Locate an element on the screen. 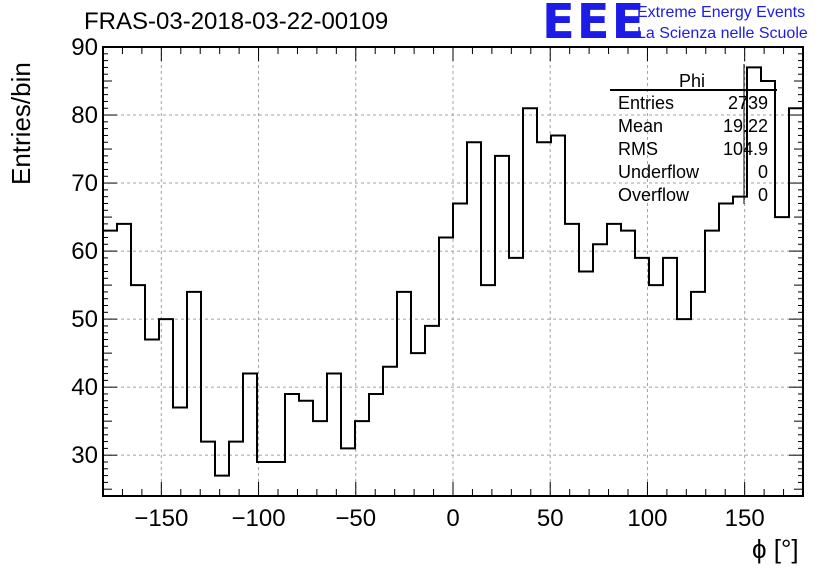  y-tick-label: 70 is located at coordinates (84, 183).